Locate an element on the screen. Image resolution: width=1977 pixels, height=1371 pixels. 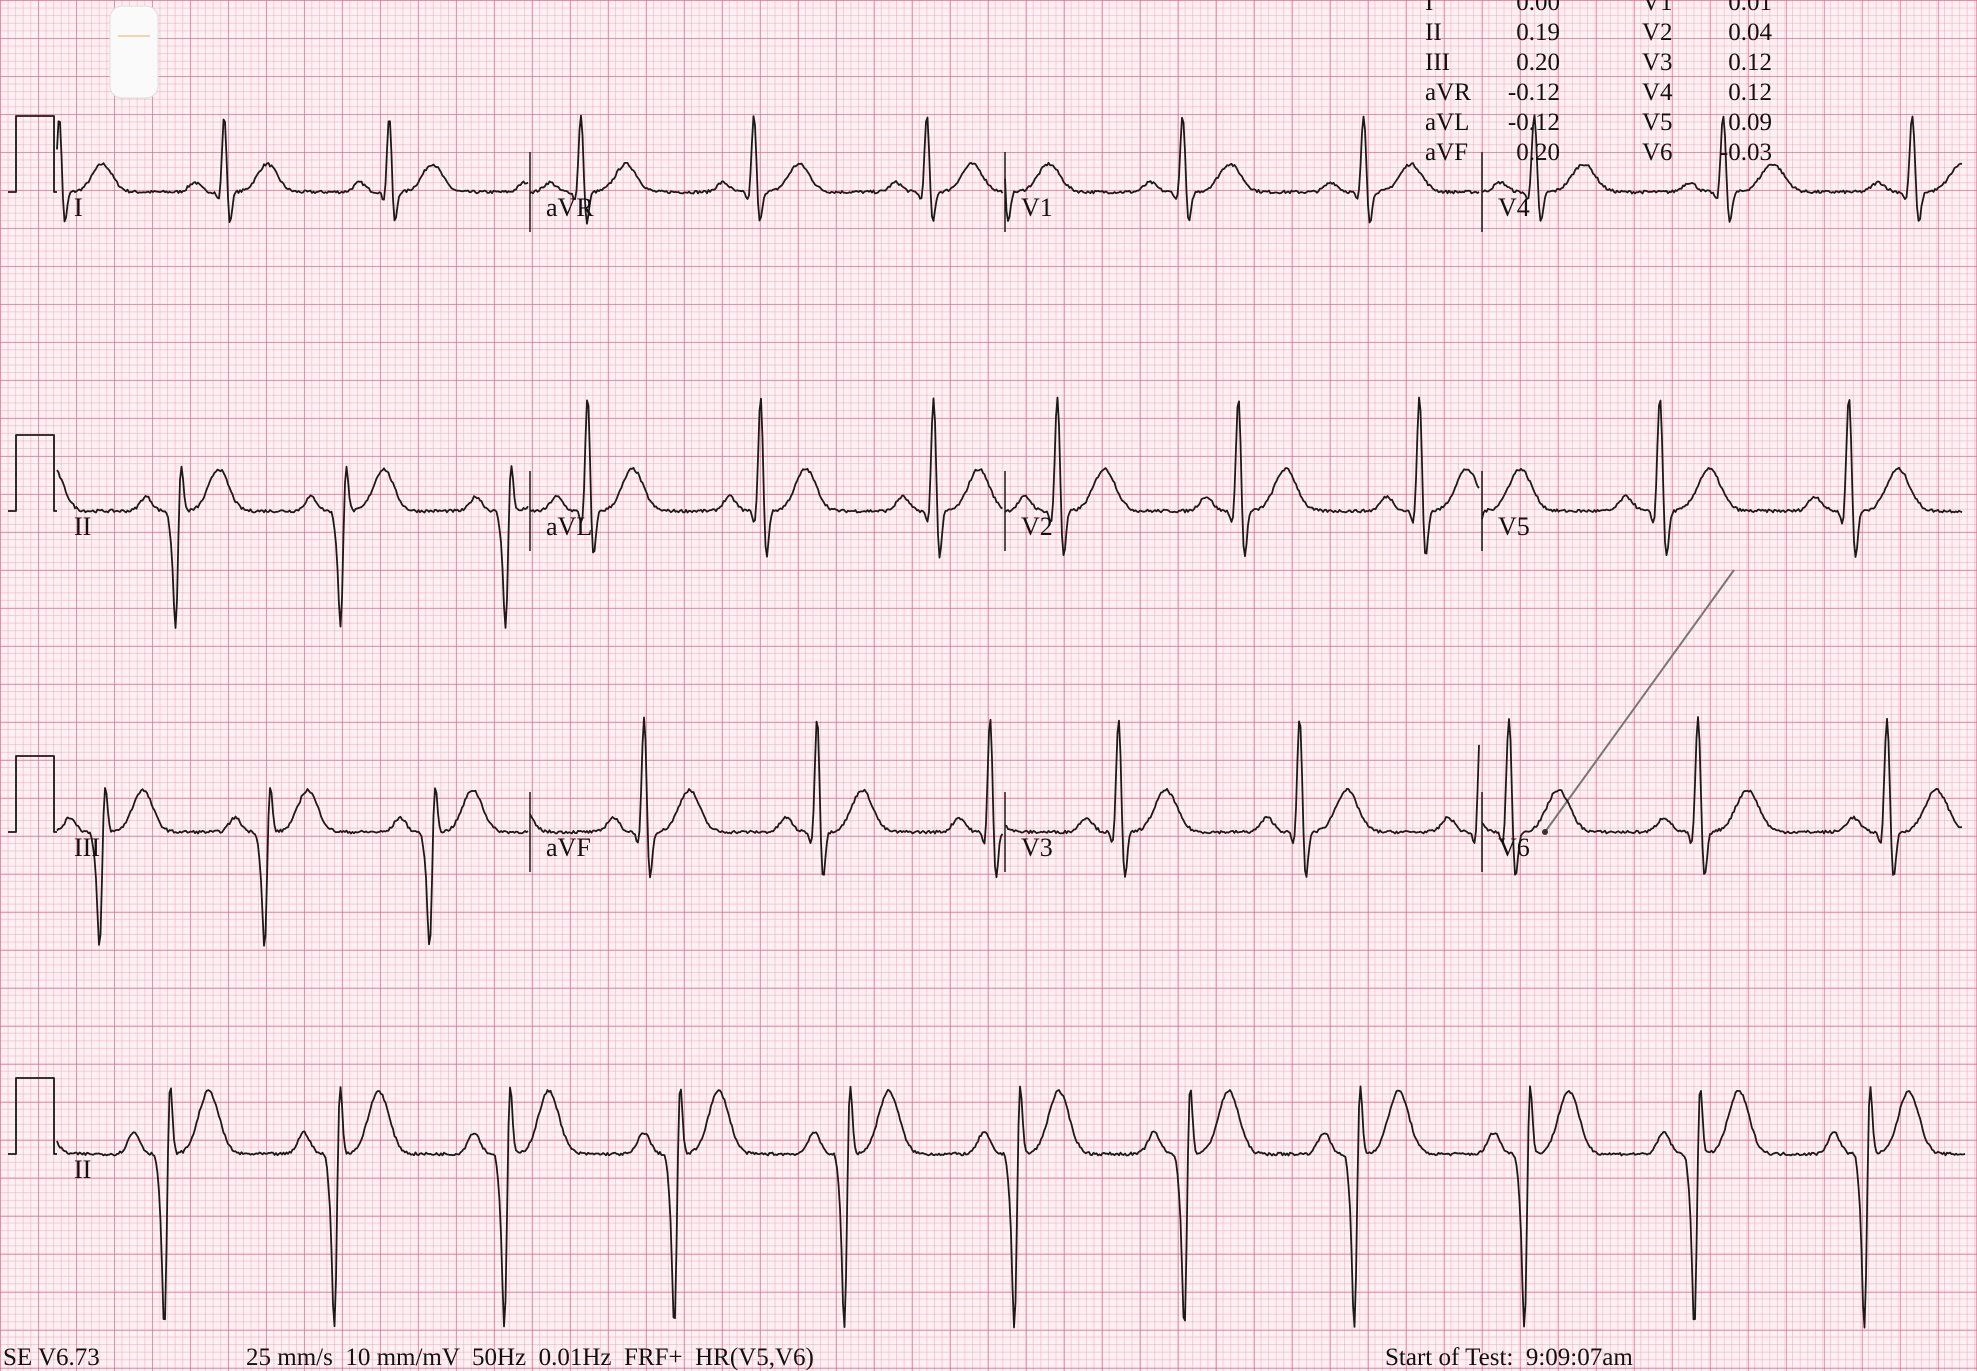
measurement-lead: V1 is located at coordinates (1657, 8).